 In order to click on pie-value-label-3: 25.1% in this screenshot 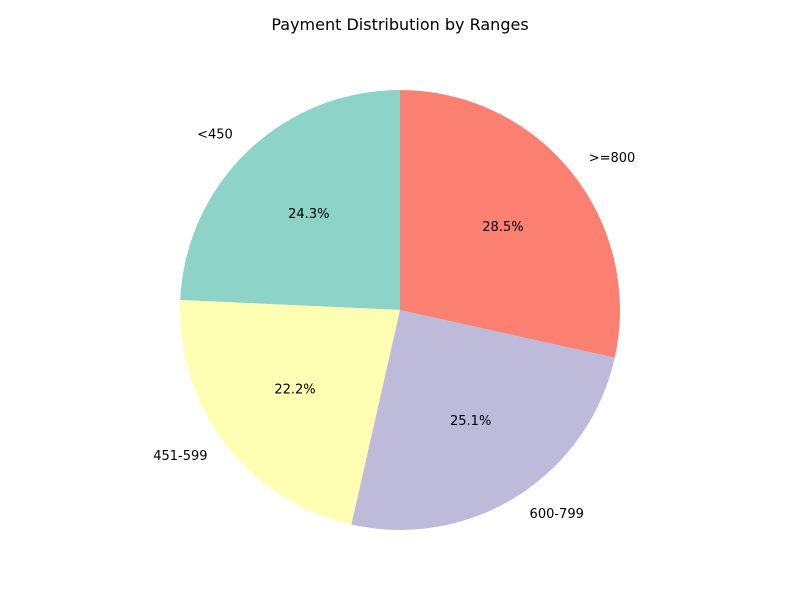, I will do `click(470, 421)`.